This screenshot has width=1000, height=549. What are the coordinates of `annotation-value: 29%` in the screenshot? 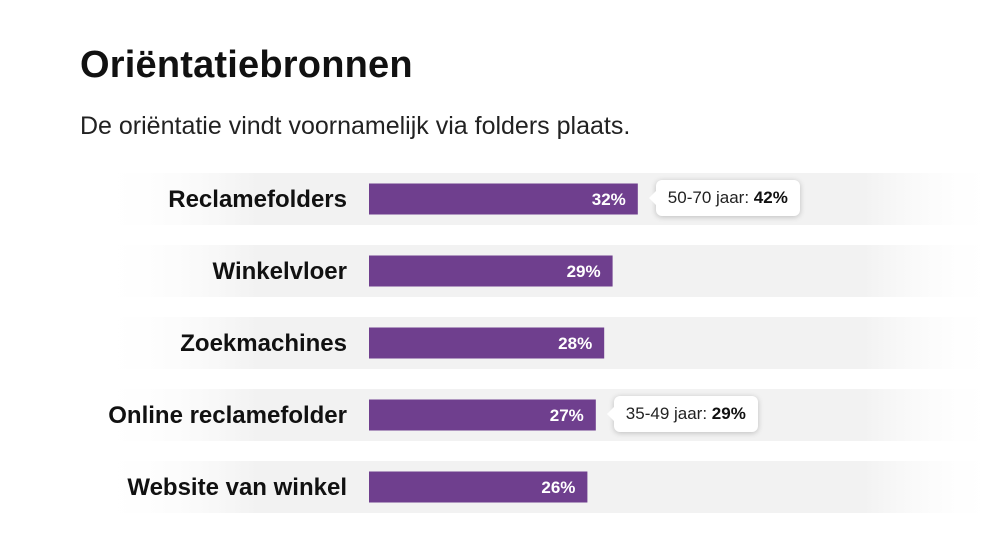 It's located at (728, 413).